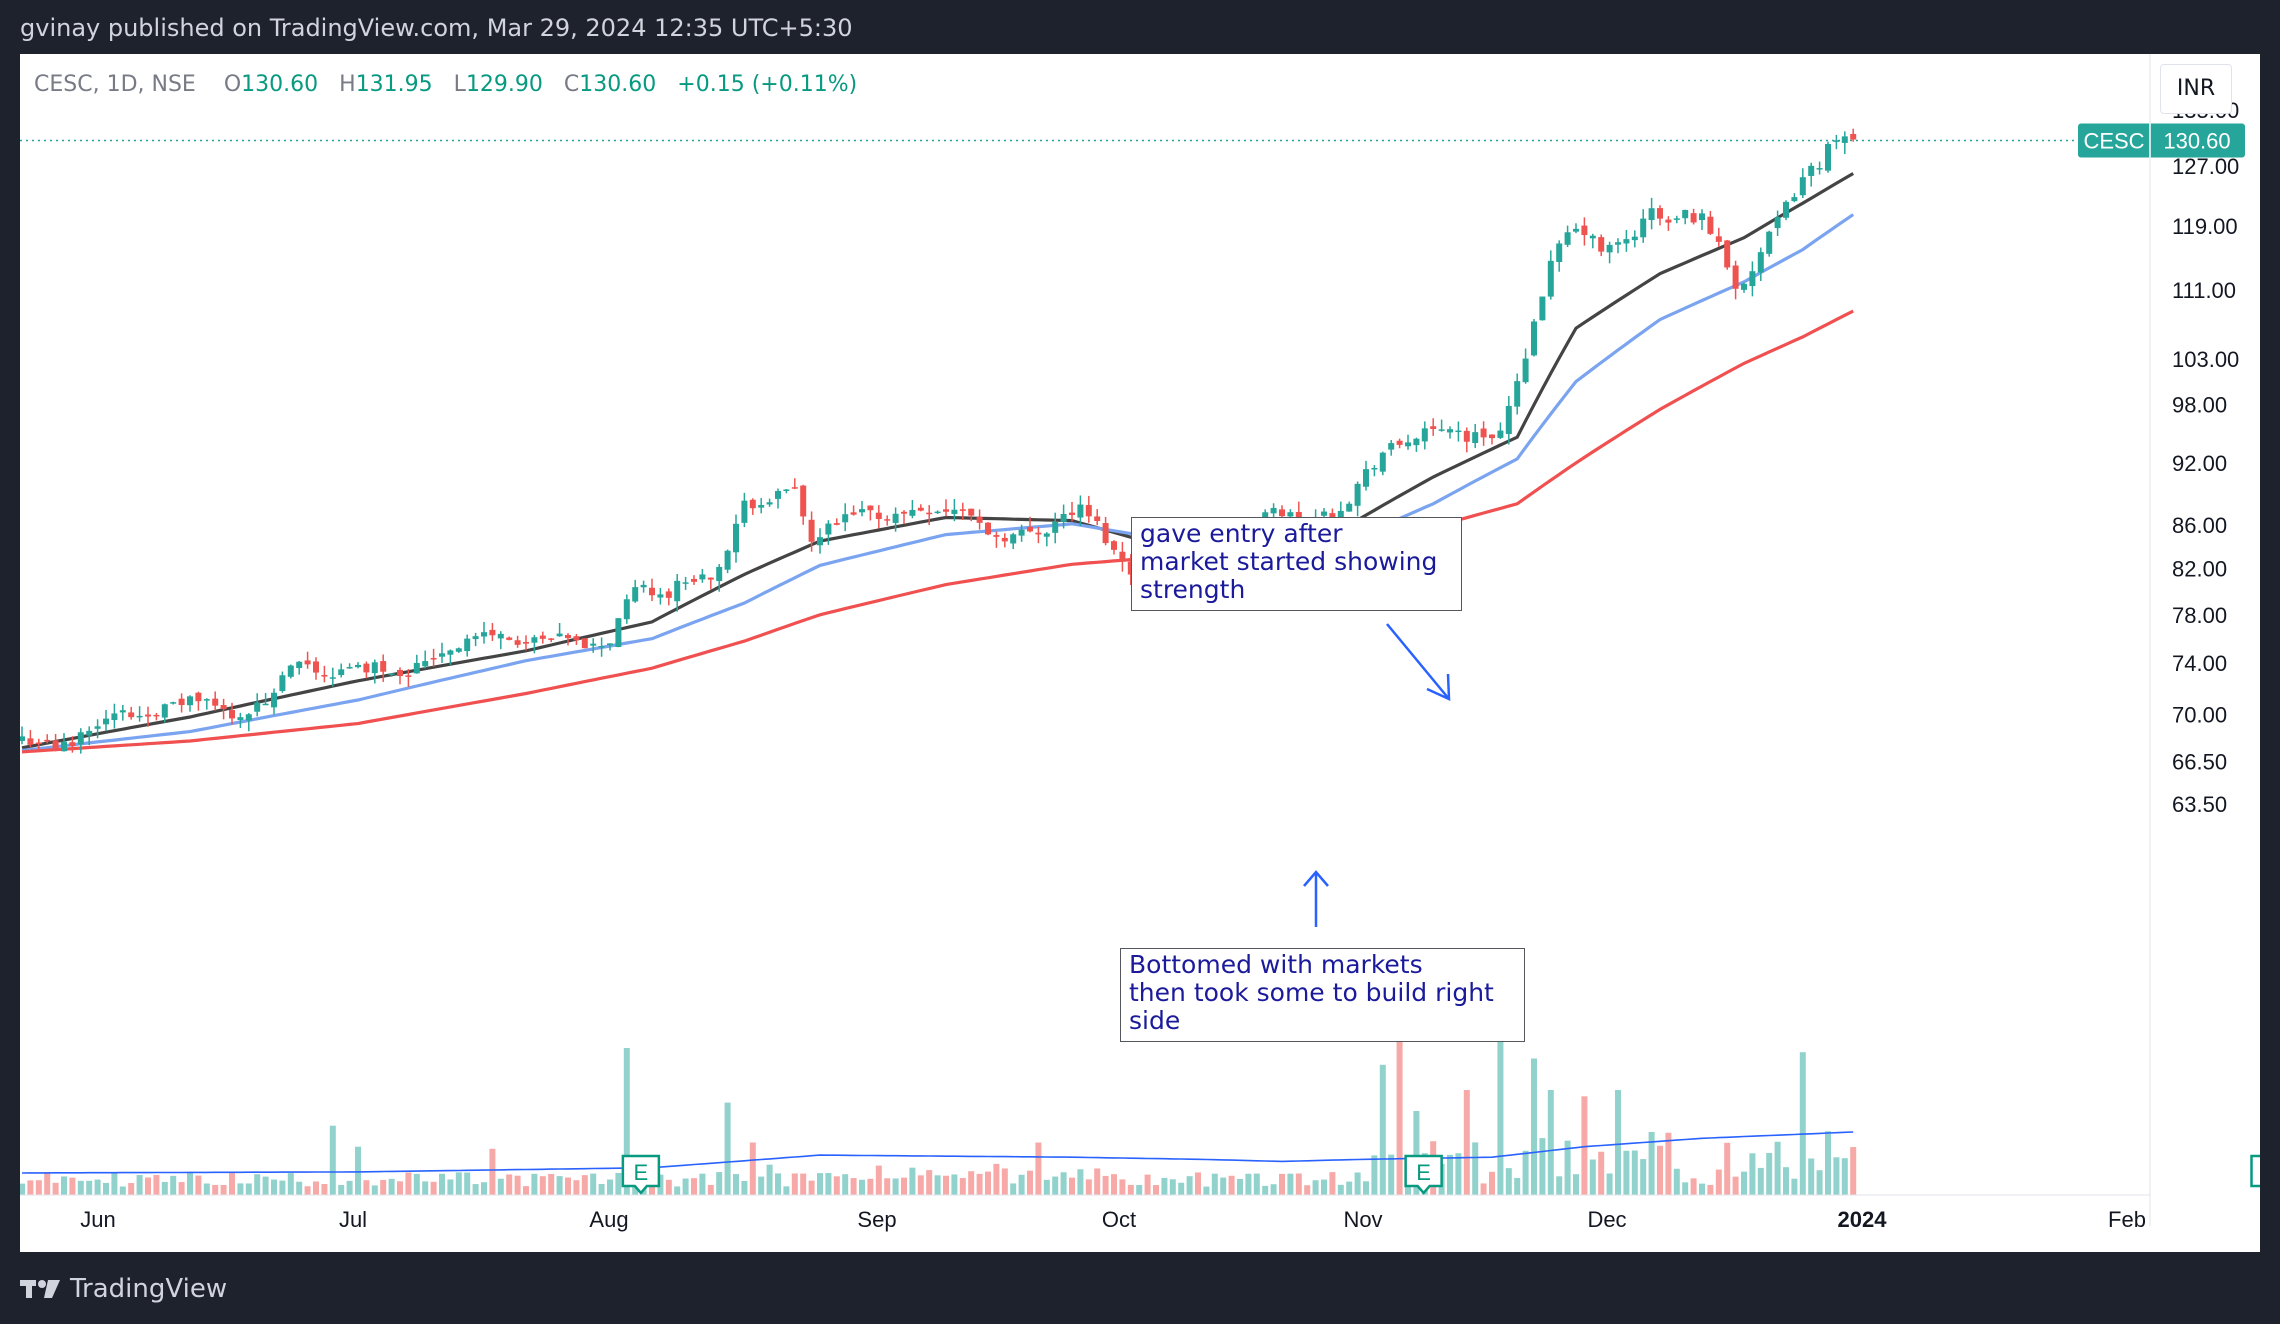 This screenshot has height=1324, width=2280. What do you see at coordinates (2113, 140) in the screenshot?
I see `price-tag-symbol: CESC` at bounding box center [2113, 140].